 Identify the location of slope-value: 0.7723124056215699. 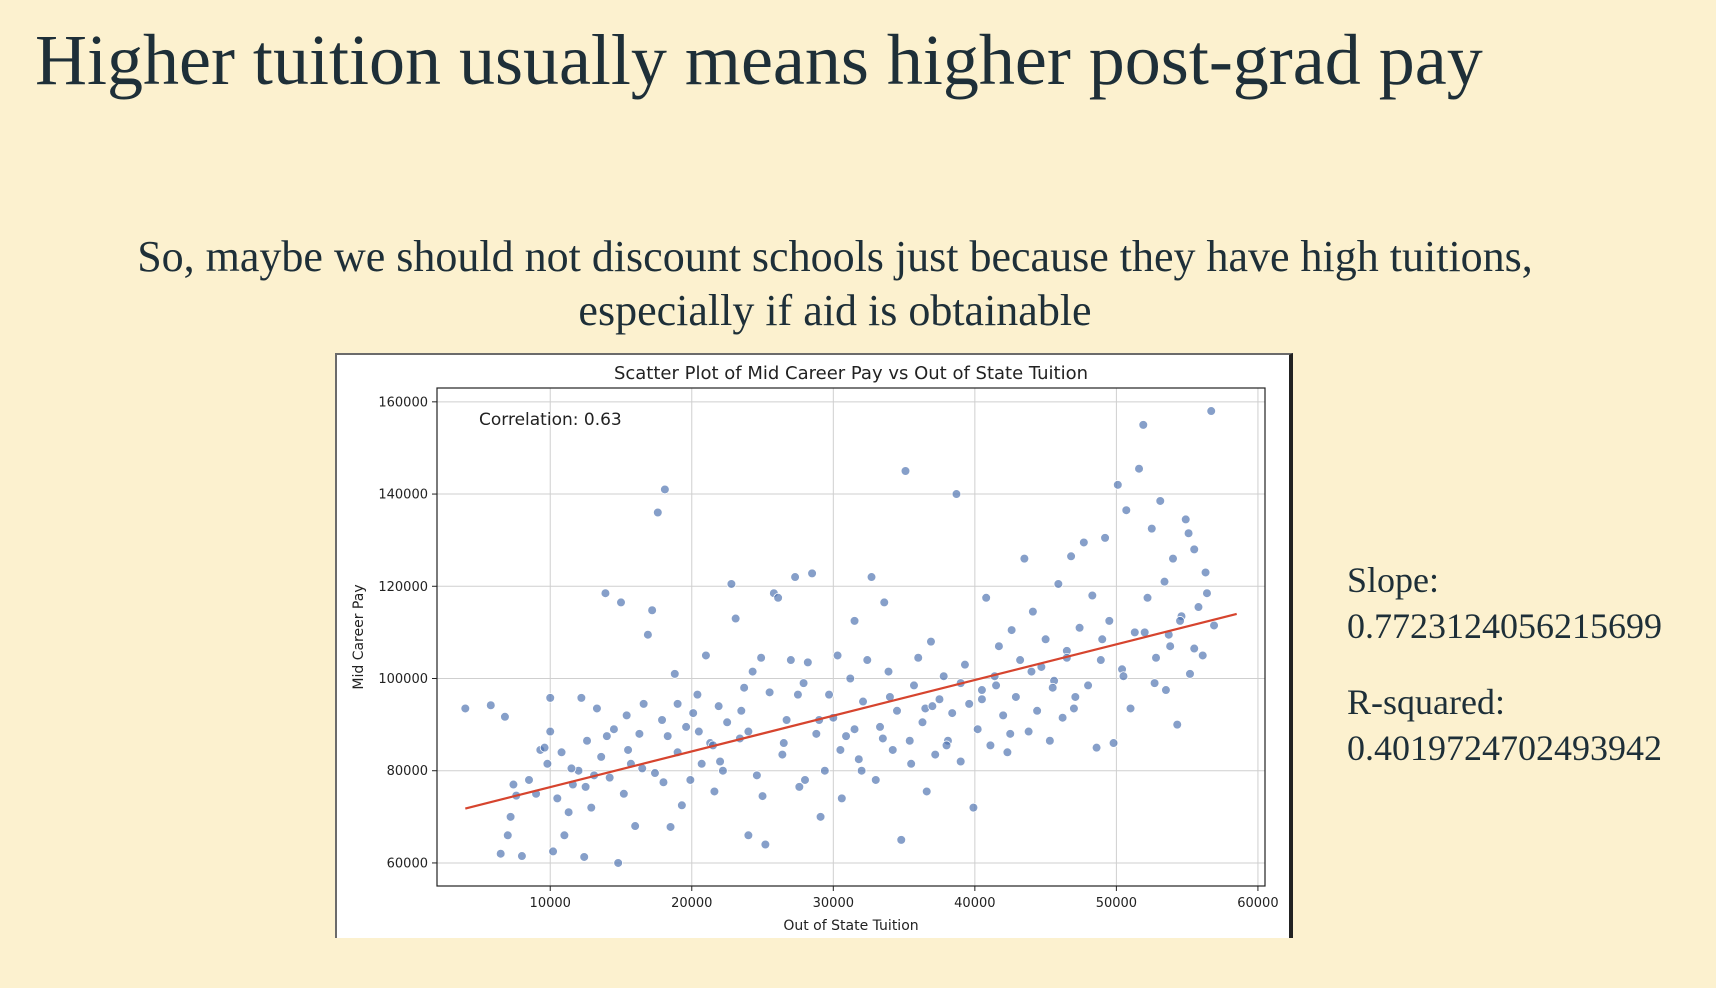
(1504, 626).